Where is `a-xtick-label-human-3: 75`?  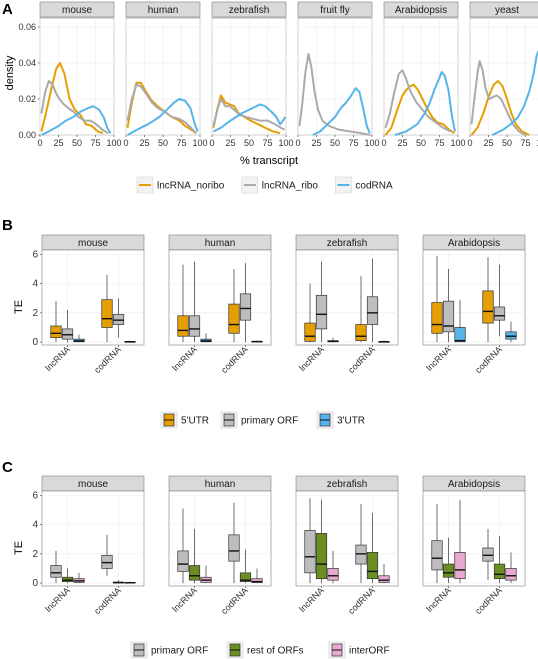
a-xtick-label-human-3: 75 is located at coordinates (181, 143).